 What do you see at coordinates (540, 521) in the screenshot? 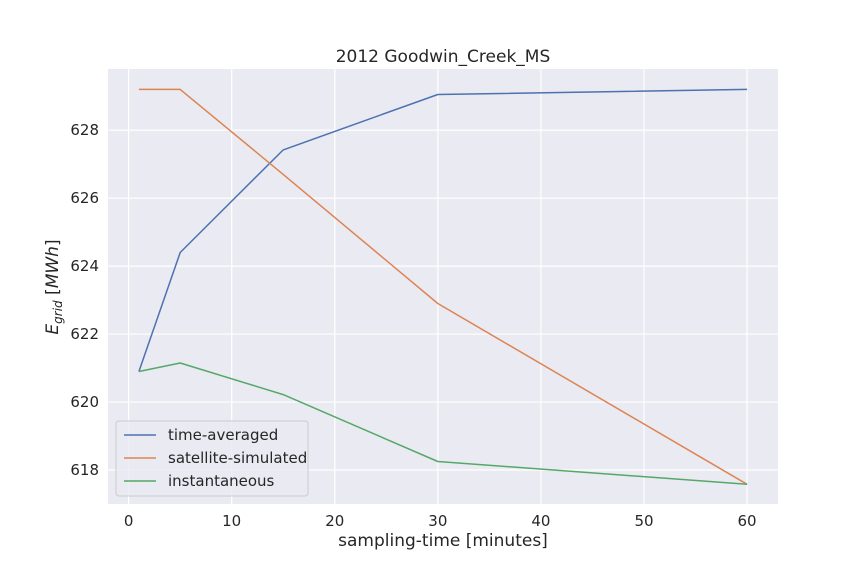
I see `x-tick-label: 40` at bounding box center [540, 521].